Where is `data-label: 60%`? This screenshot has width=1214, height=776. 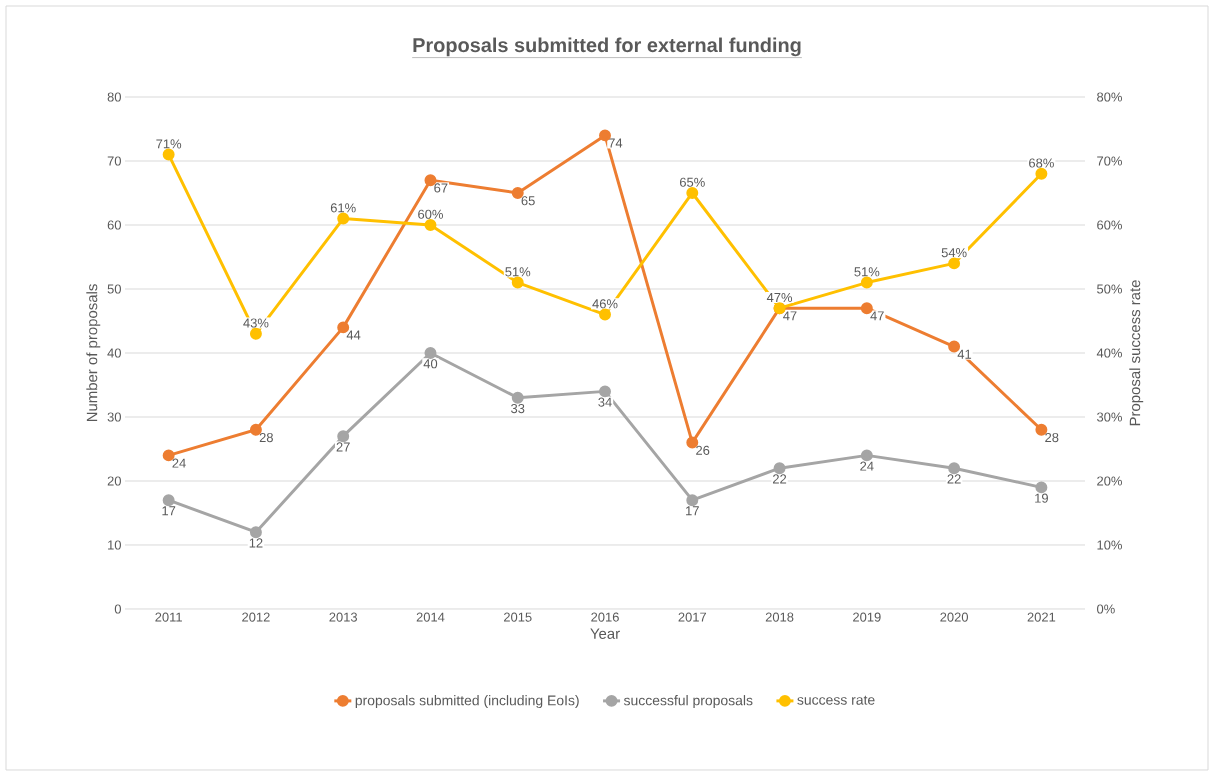
data-label: 60% is located at coordinates (430, 214).